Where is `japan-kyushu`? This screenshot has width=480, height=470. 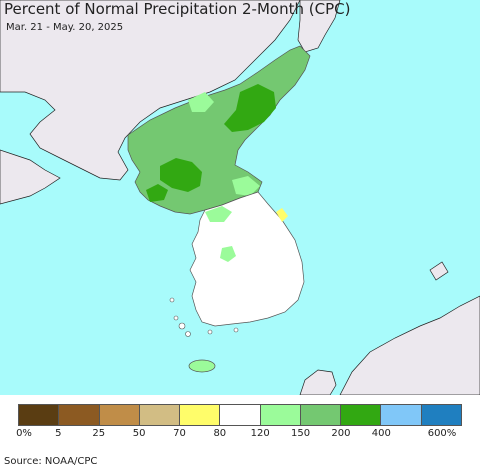
japan-kyushu is located at coordinates (318, 382).